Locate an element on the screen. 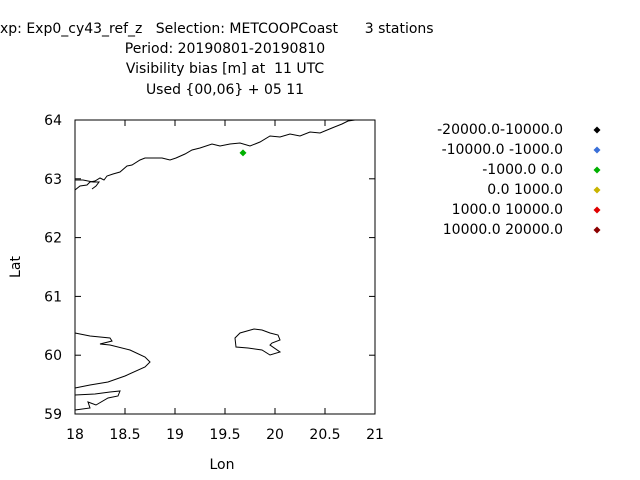 The image size is (640, 480). legend-item-label: -20000.0-10000.0 is located at coordinates (500, 130).